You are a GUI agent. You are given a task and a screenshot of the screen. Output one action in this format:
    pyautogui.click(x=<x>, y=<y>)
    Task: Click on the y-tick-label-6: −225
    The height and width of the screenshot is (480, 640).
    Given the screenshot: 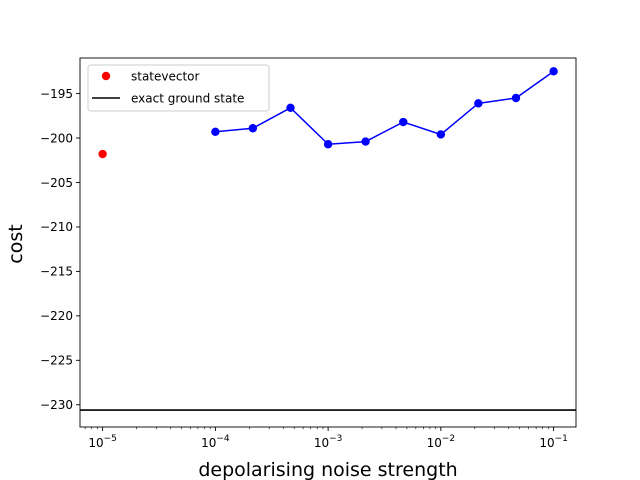 What is the action you would take?
    pyautogui.click(x=56, y=361)
    